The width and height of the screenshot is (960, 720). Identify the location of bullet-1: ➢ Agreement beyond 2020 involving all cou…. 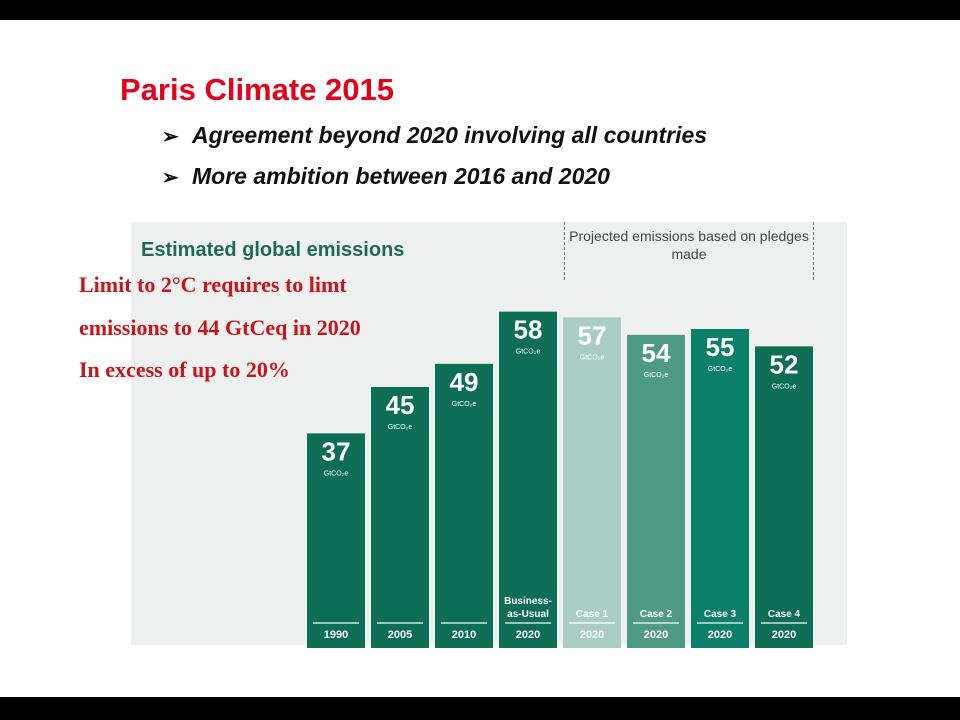
(434, 135).